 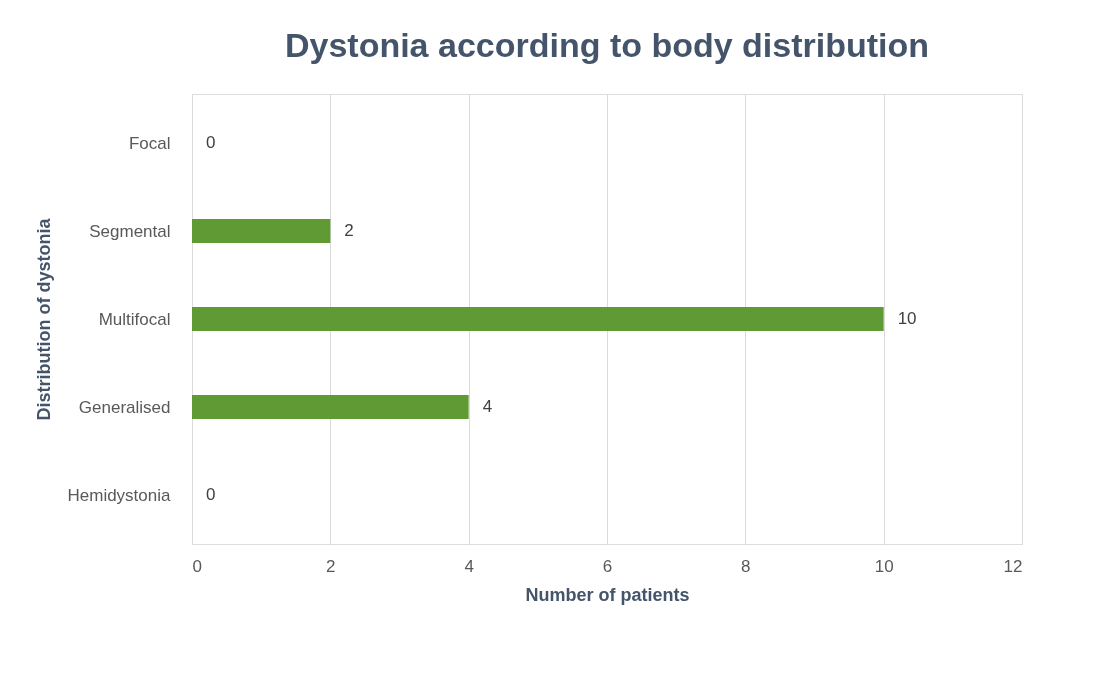 I want to click on y-tick-label: Multifocal, so click(x=134, y=319).